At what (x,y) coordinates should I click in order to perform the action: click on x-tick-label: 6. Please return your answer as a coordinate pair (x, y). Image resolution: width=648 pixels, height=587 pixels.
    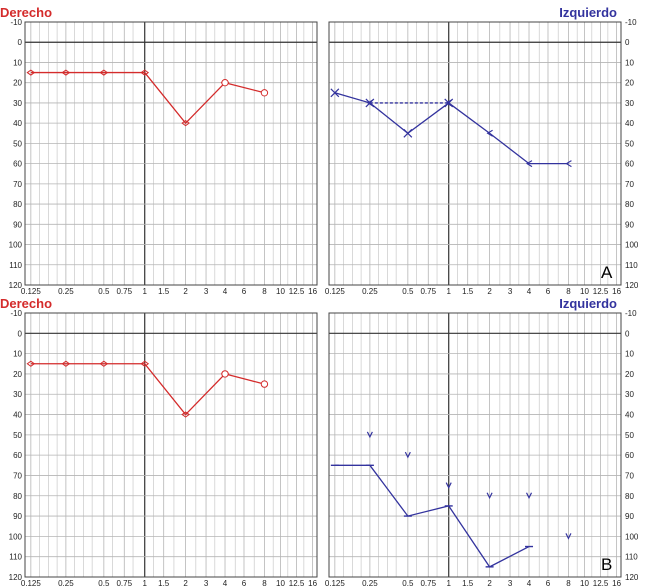
    Looking at the image, I should click on (548, 291).